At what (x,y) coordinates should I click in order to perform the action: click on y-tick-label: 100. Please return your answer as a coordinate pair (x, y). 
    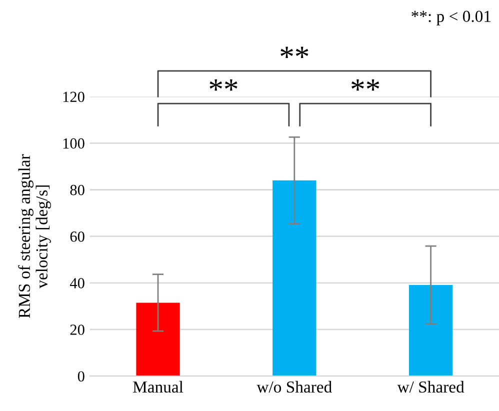
    Looking at the image, I should click on (73, 143).